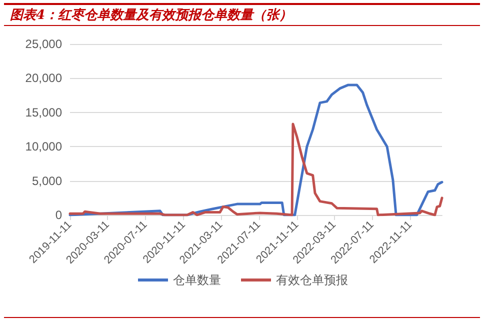 This screenshot has height=335, width=486. Describe the element at coordinates (197, 280) in the screenshot. I see `legend-label: 仓单数量` at that location.